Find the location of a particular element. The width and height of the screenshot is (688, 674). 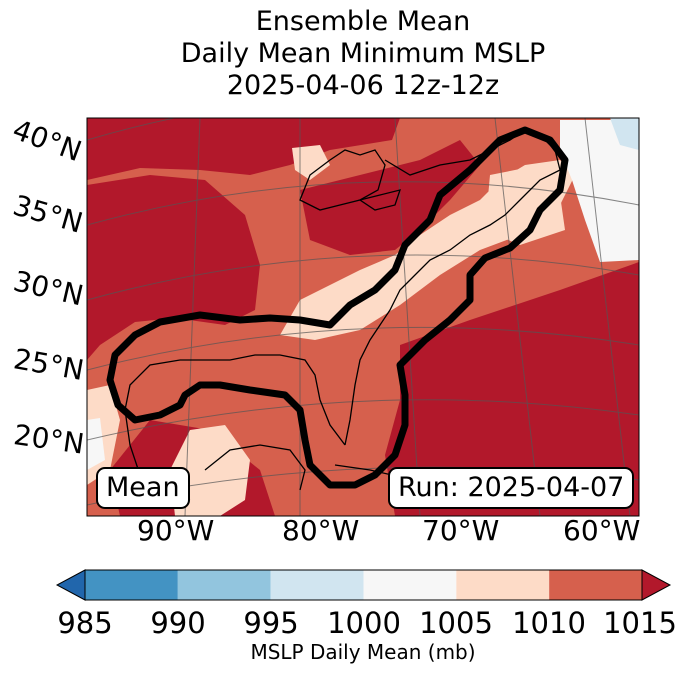

lake-erie-coast is located at coordinates (379, 200).